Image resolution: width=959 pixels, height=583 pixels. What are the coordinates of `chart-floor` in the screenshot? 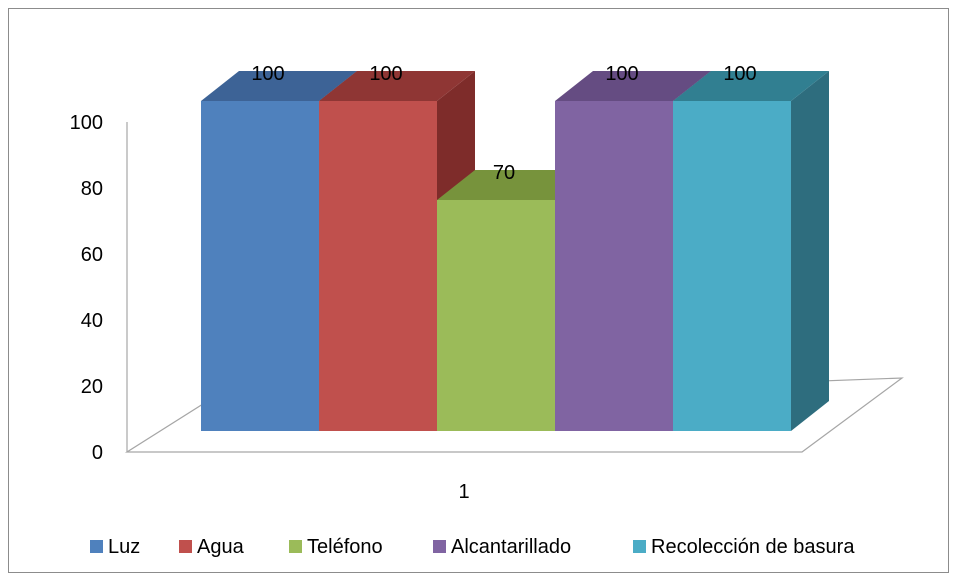 It's located at (514, 415).